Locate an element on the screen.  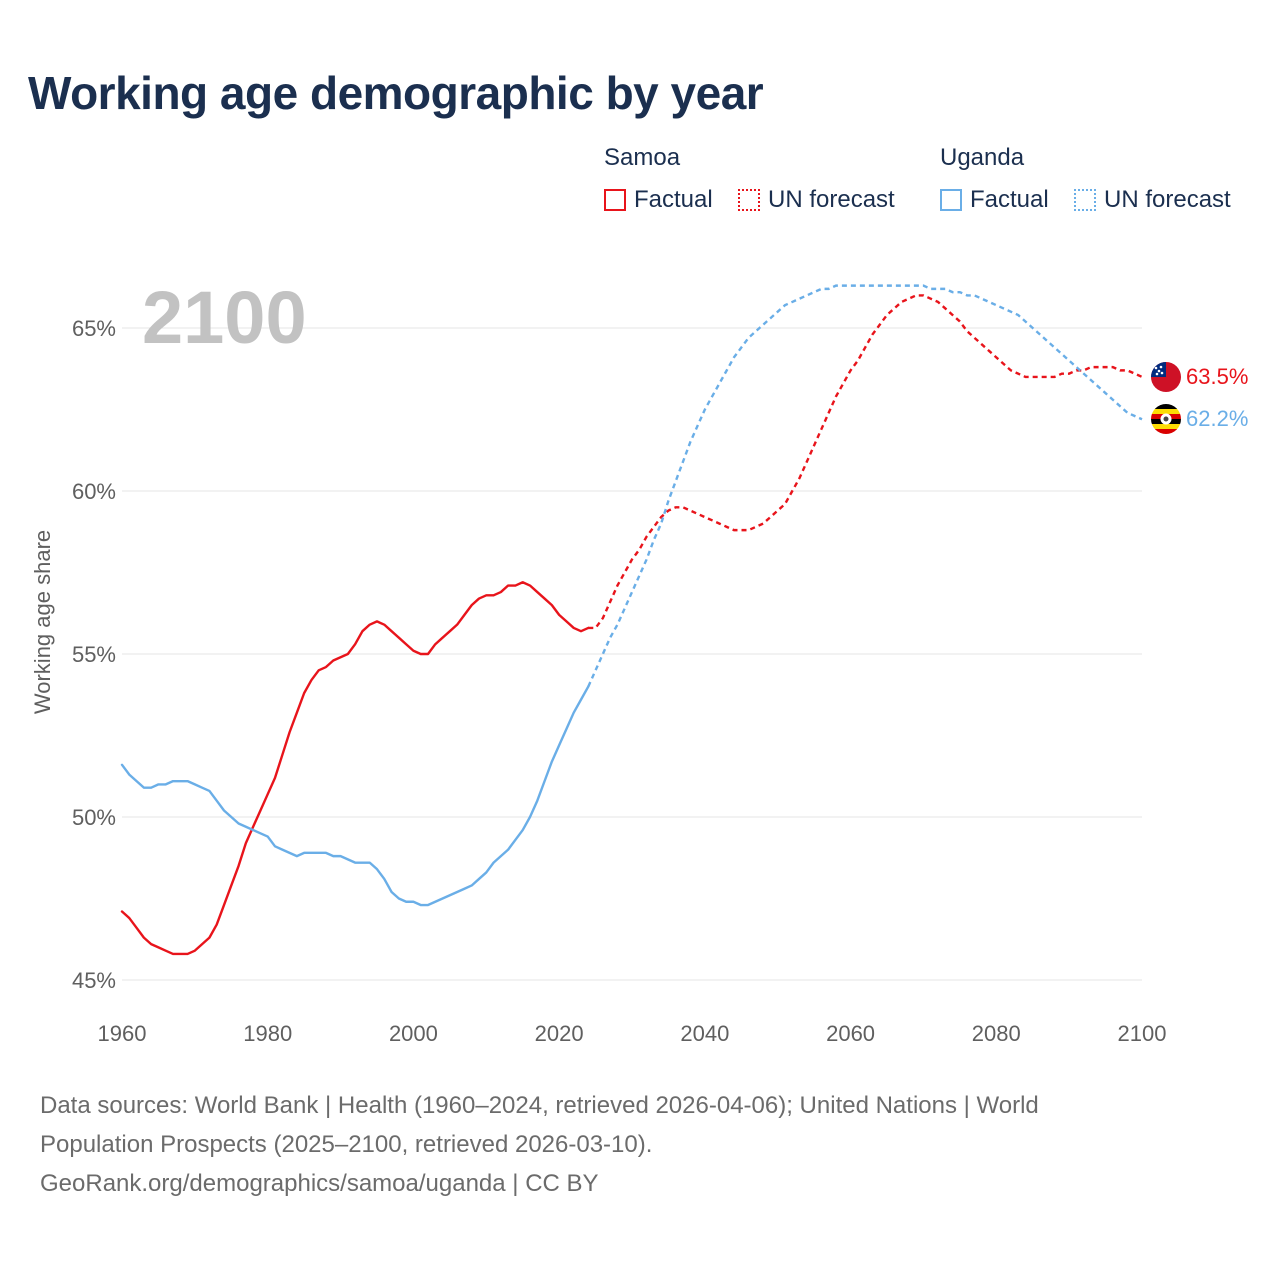
y-tick-label: 45% is located at coordinates (94, 980).